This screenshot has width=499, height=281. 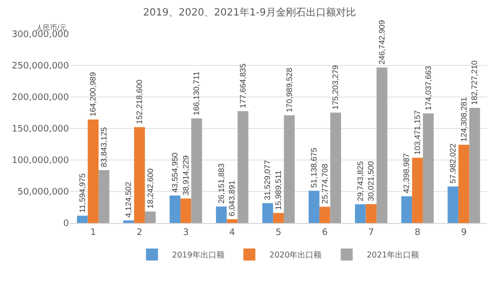 I want to click on data-label: 175,203,279, so click(x=335, y=87).